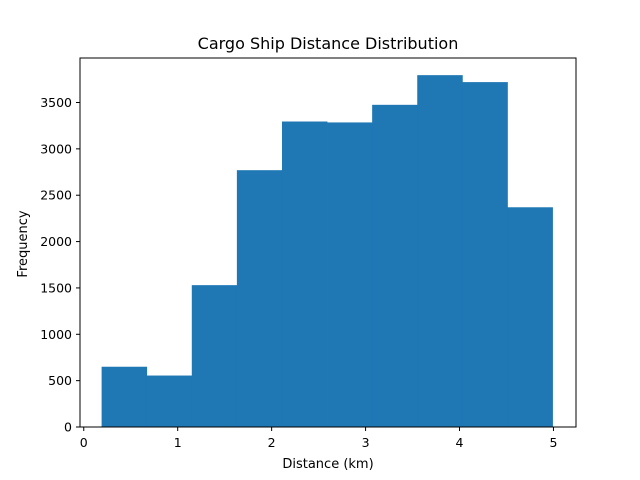  Describe the element at coordinates (553, 442) in the screenshot. I see `x-tick-label: 5` at that location.